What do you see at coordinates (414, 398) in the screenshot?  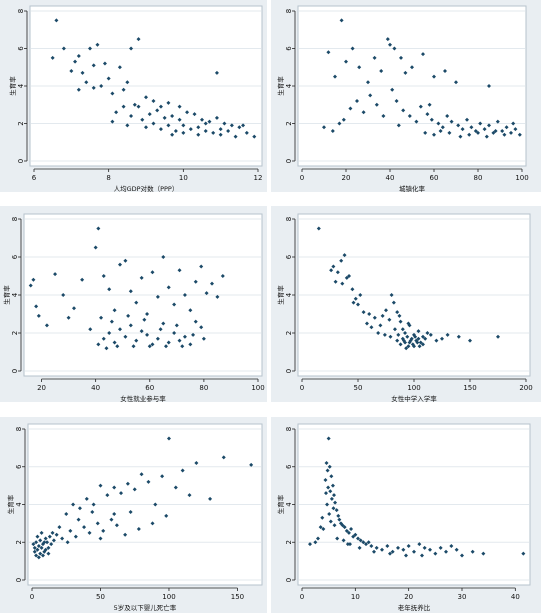 I see `x-axis-label: 女性中学入学率` at bounding box center [414, 398].